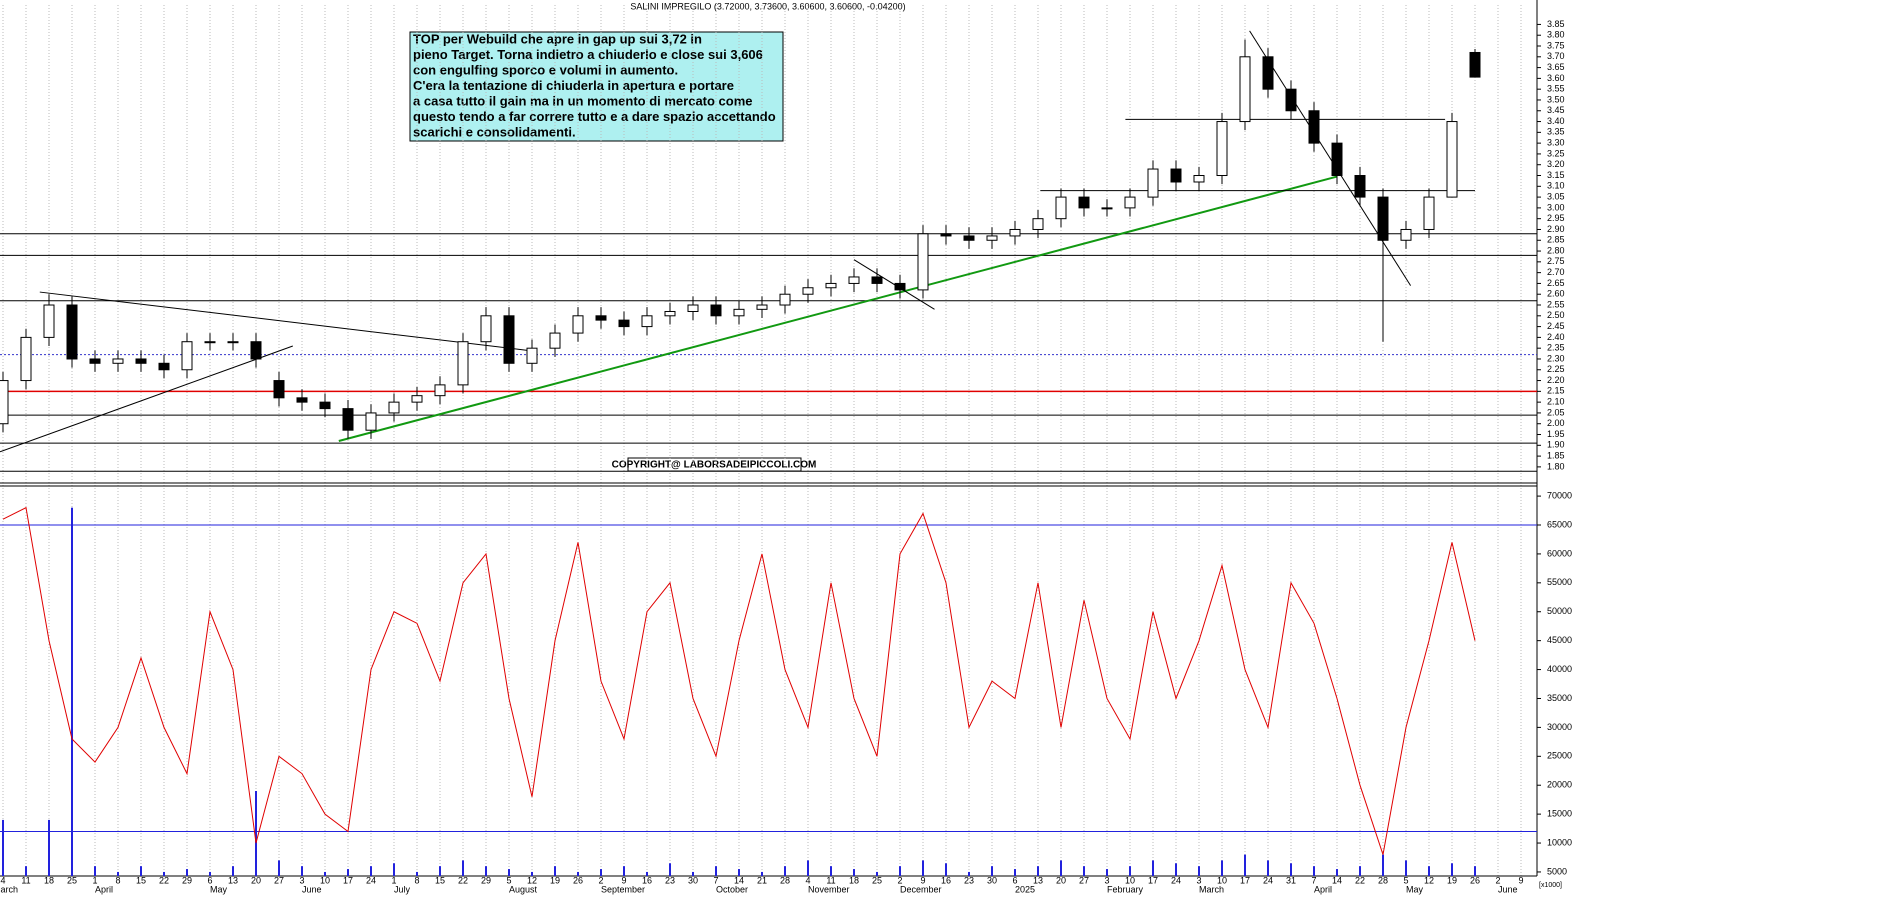  I want to click on y-tick-label: 5000, so click(1557, 871).